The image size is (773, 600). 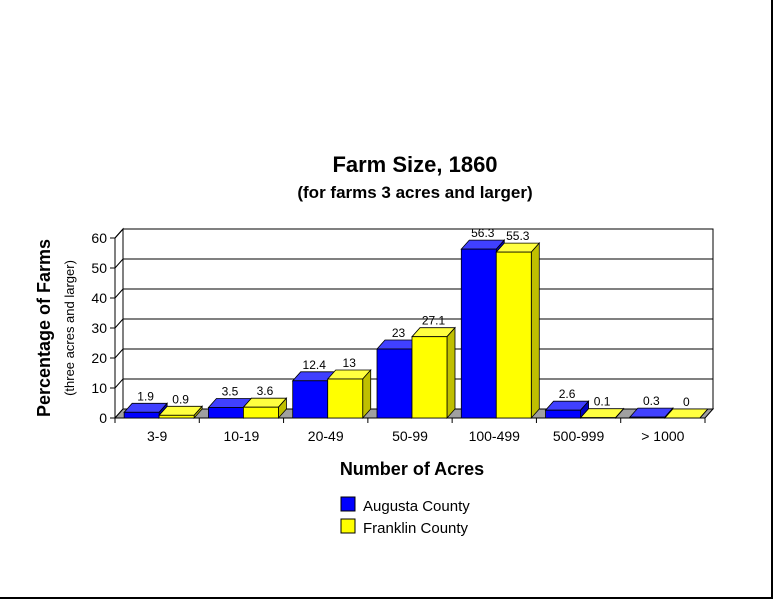 What do you see at coordinates (44, 328) in the screenshot?
I see `y-axis-title: Percentage of Farms` at bounding box center [44, 328].